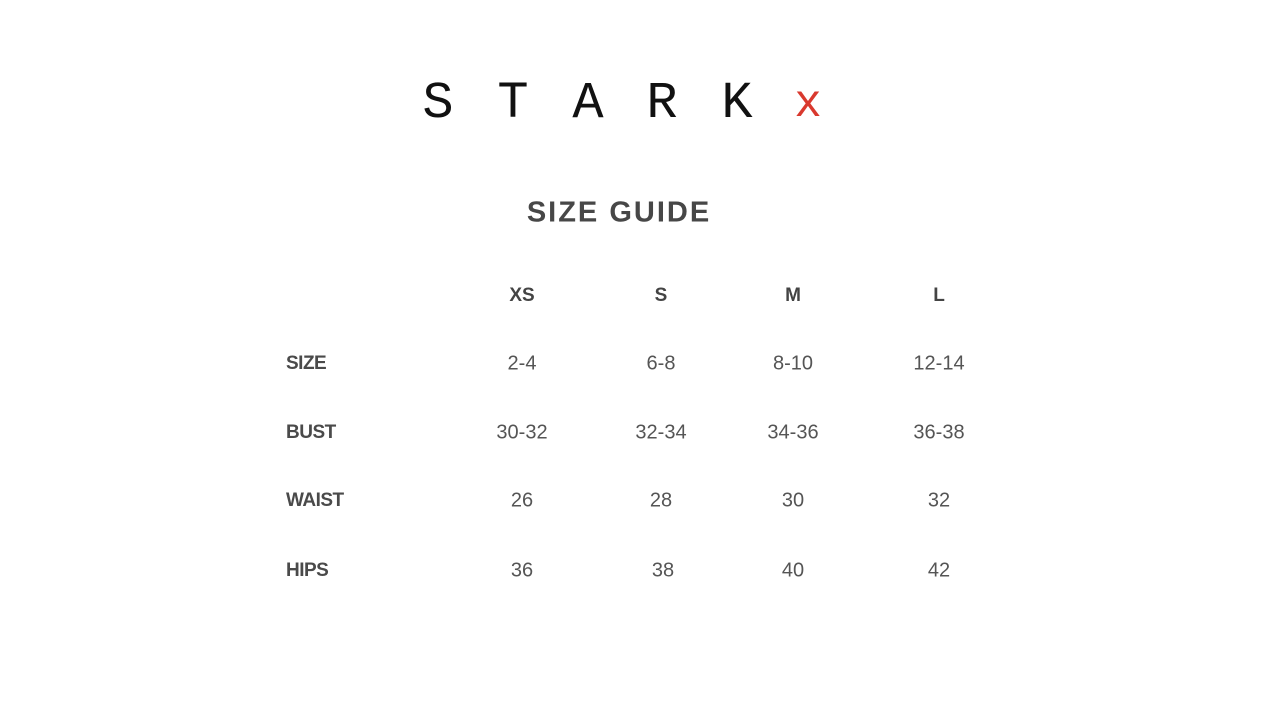 The image size is (1280, 720). What do you see at coordinates (522, 295) in the screenshot?
I see `column-header: XS` at bounding box center [522, 295].